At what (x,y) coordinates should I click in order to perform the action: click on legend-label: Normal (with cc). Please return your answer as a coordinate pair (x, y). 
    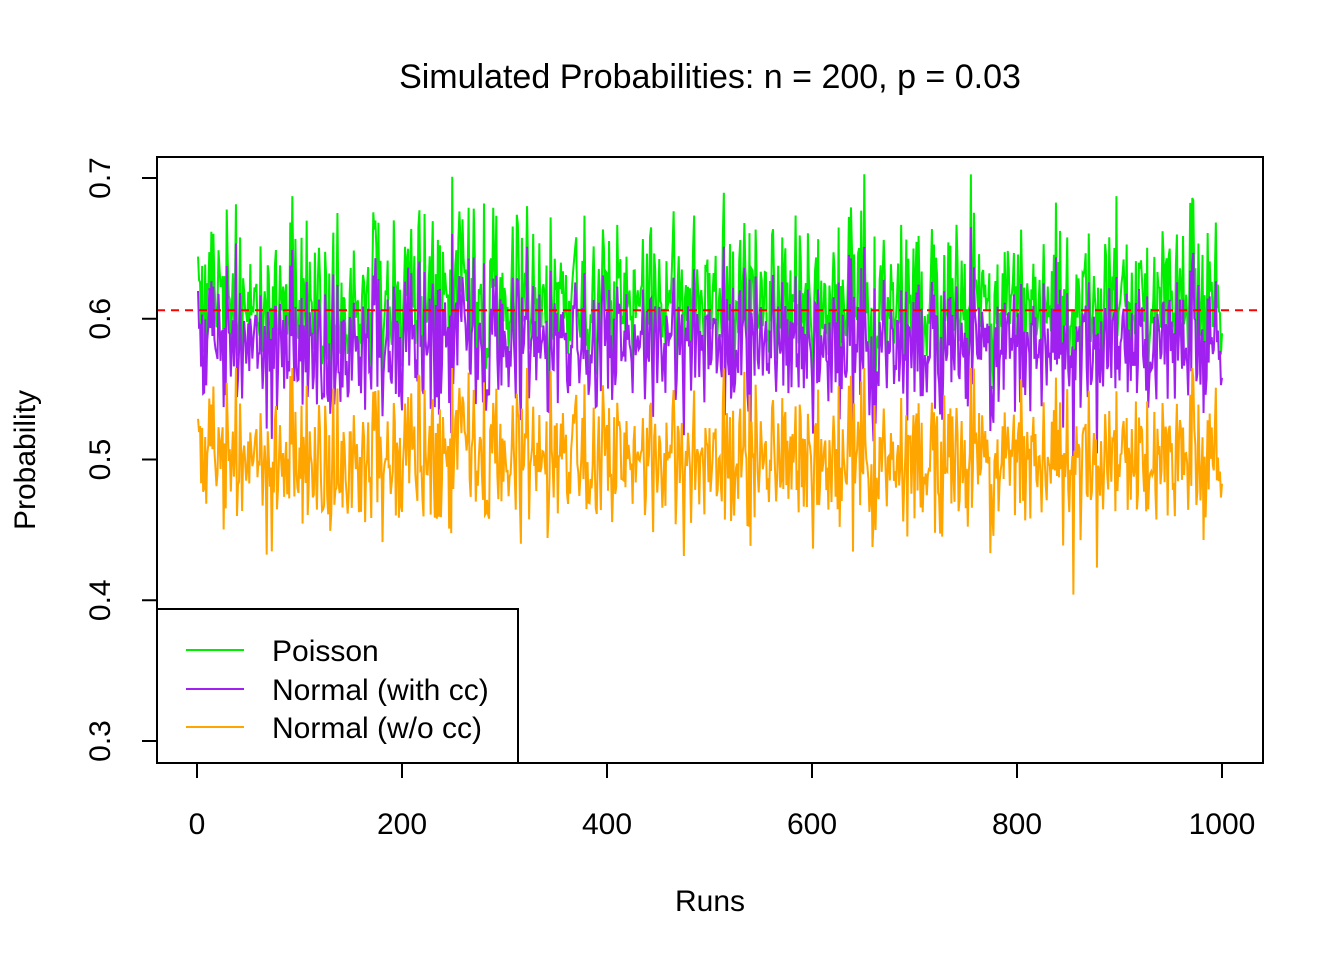
    Looking at the image, I should click on (380, 690).